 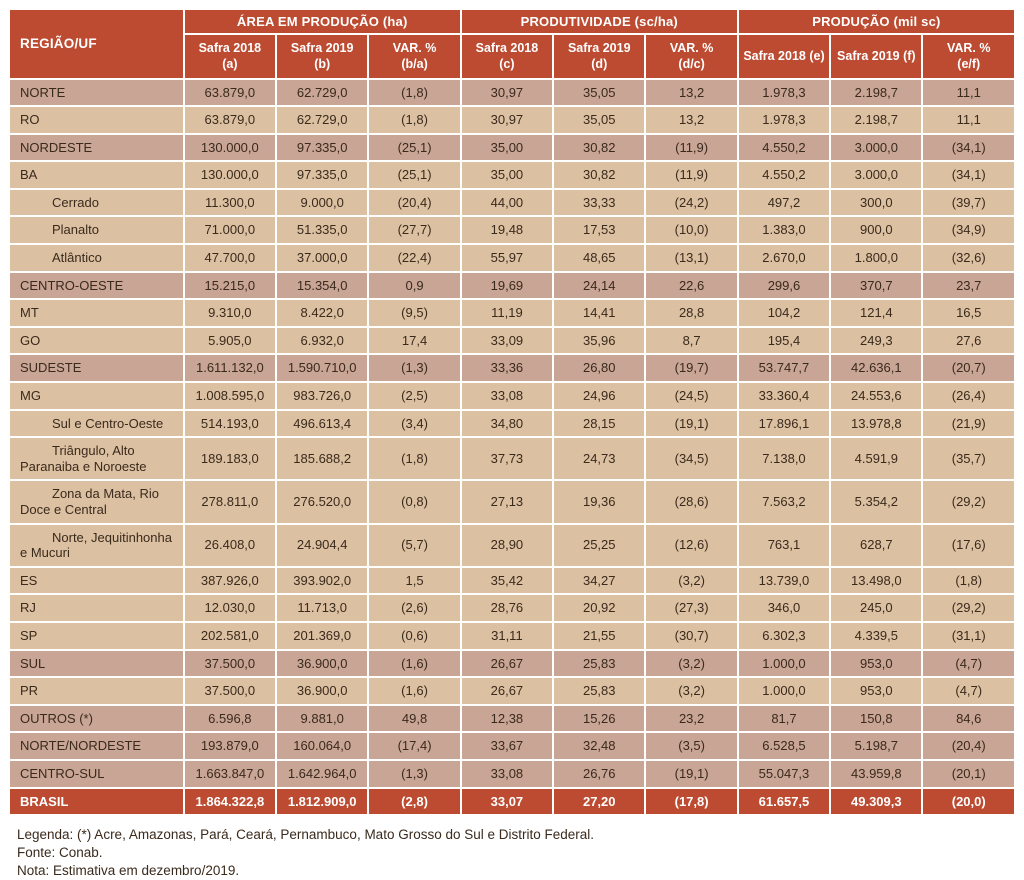 What do you see at coordinates (230, 340) in the screenshot?
I see `cell-value: 5.905,0` at bounding box center [230, 340].